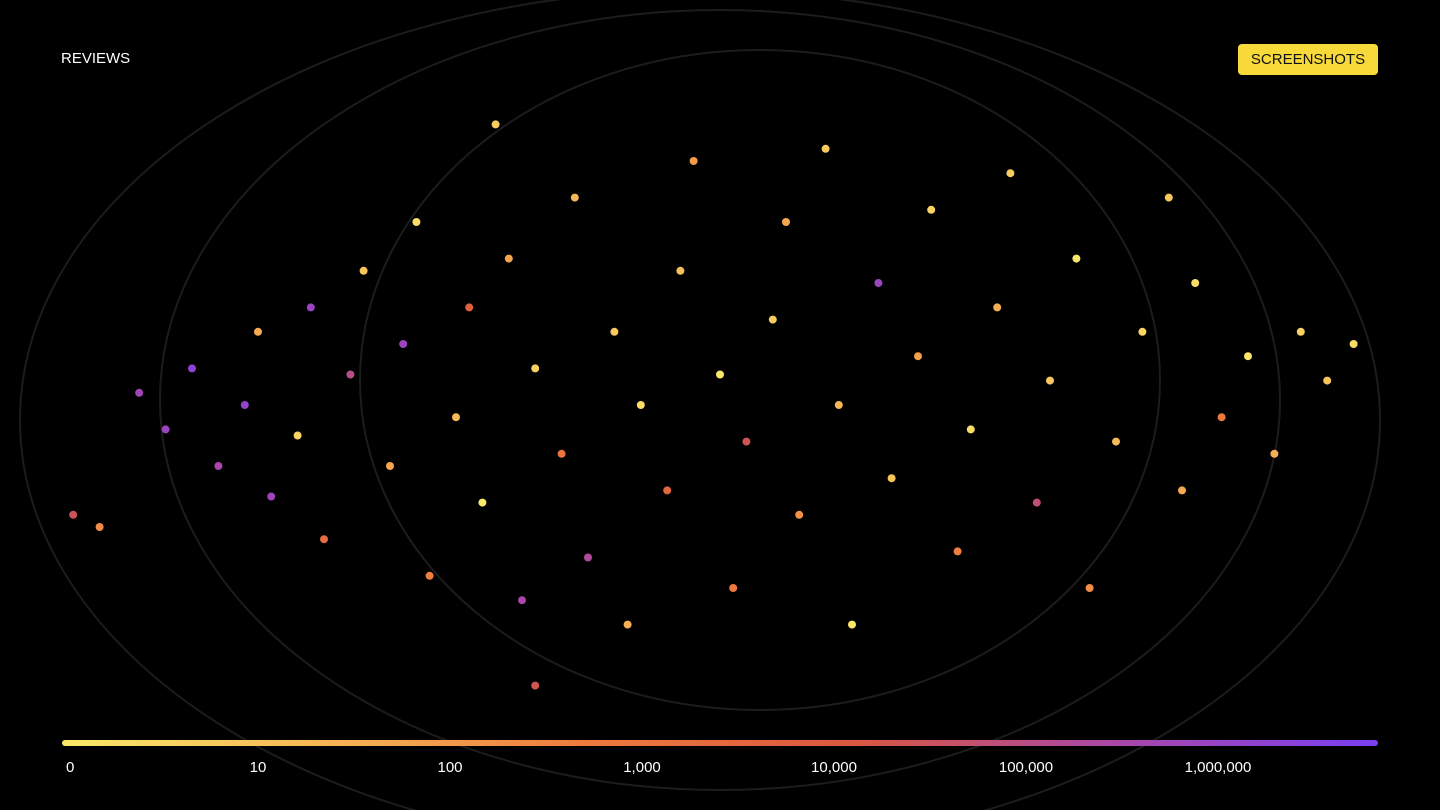 This screenshot has height=810, width=1440. What do you see at coordinates (95, 58) in the screenshot?
I see `reviews-tab: REVIEWS` at bounding box center [95, 58].